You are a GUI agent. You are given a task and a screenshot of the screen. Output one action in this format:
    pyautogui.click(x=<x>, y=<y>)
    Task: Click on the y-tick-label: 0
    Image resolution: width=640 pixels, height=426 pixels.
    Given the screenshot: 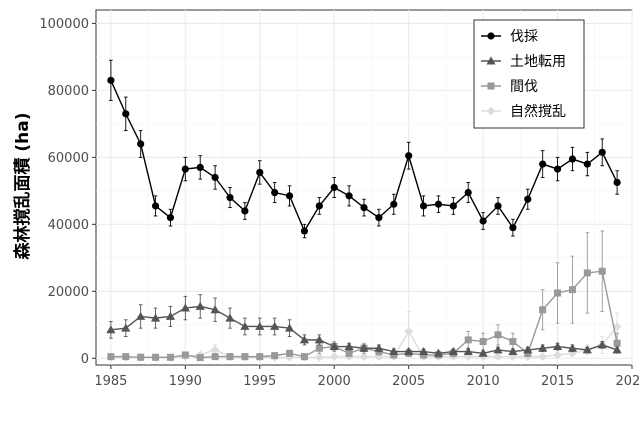 What is the action you would take?
    pyautogui.click(x=85, y=359)
    